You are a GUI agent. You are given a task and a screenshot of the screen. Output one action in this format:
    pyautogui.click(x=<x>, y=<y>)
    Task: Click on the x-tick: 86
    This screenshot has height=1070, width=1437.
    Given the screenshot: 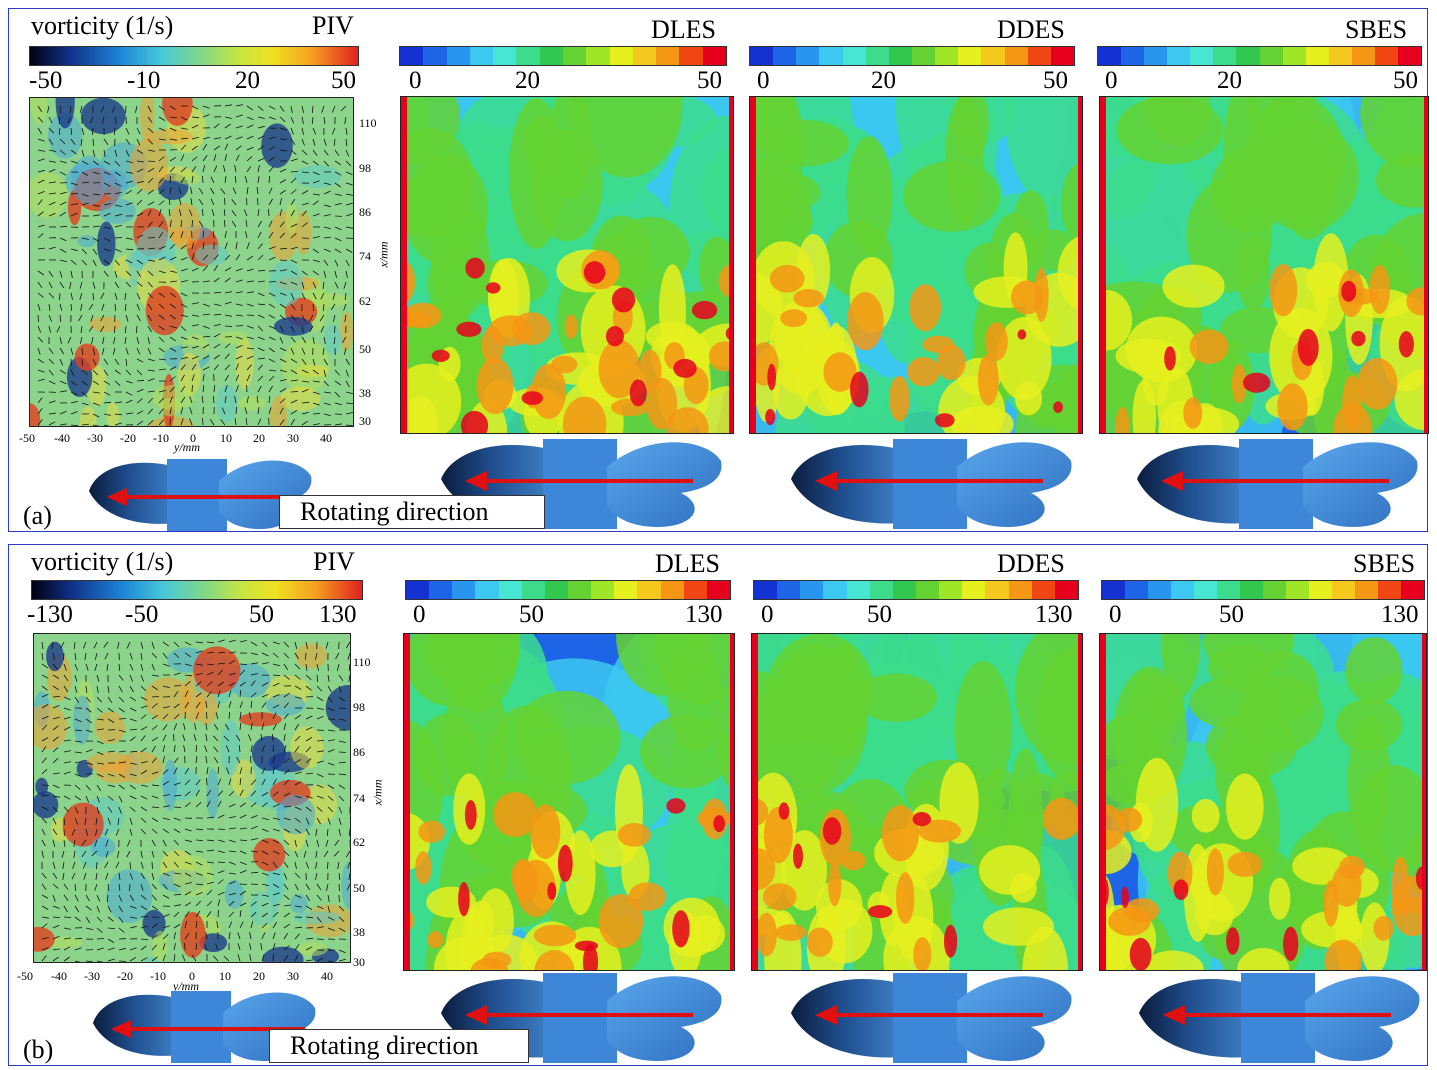 What is the action you would take?
    pyautogui.click(x=359, y=752)
    